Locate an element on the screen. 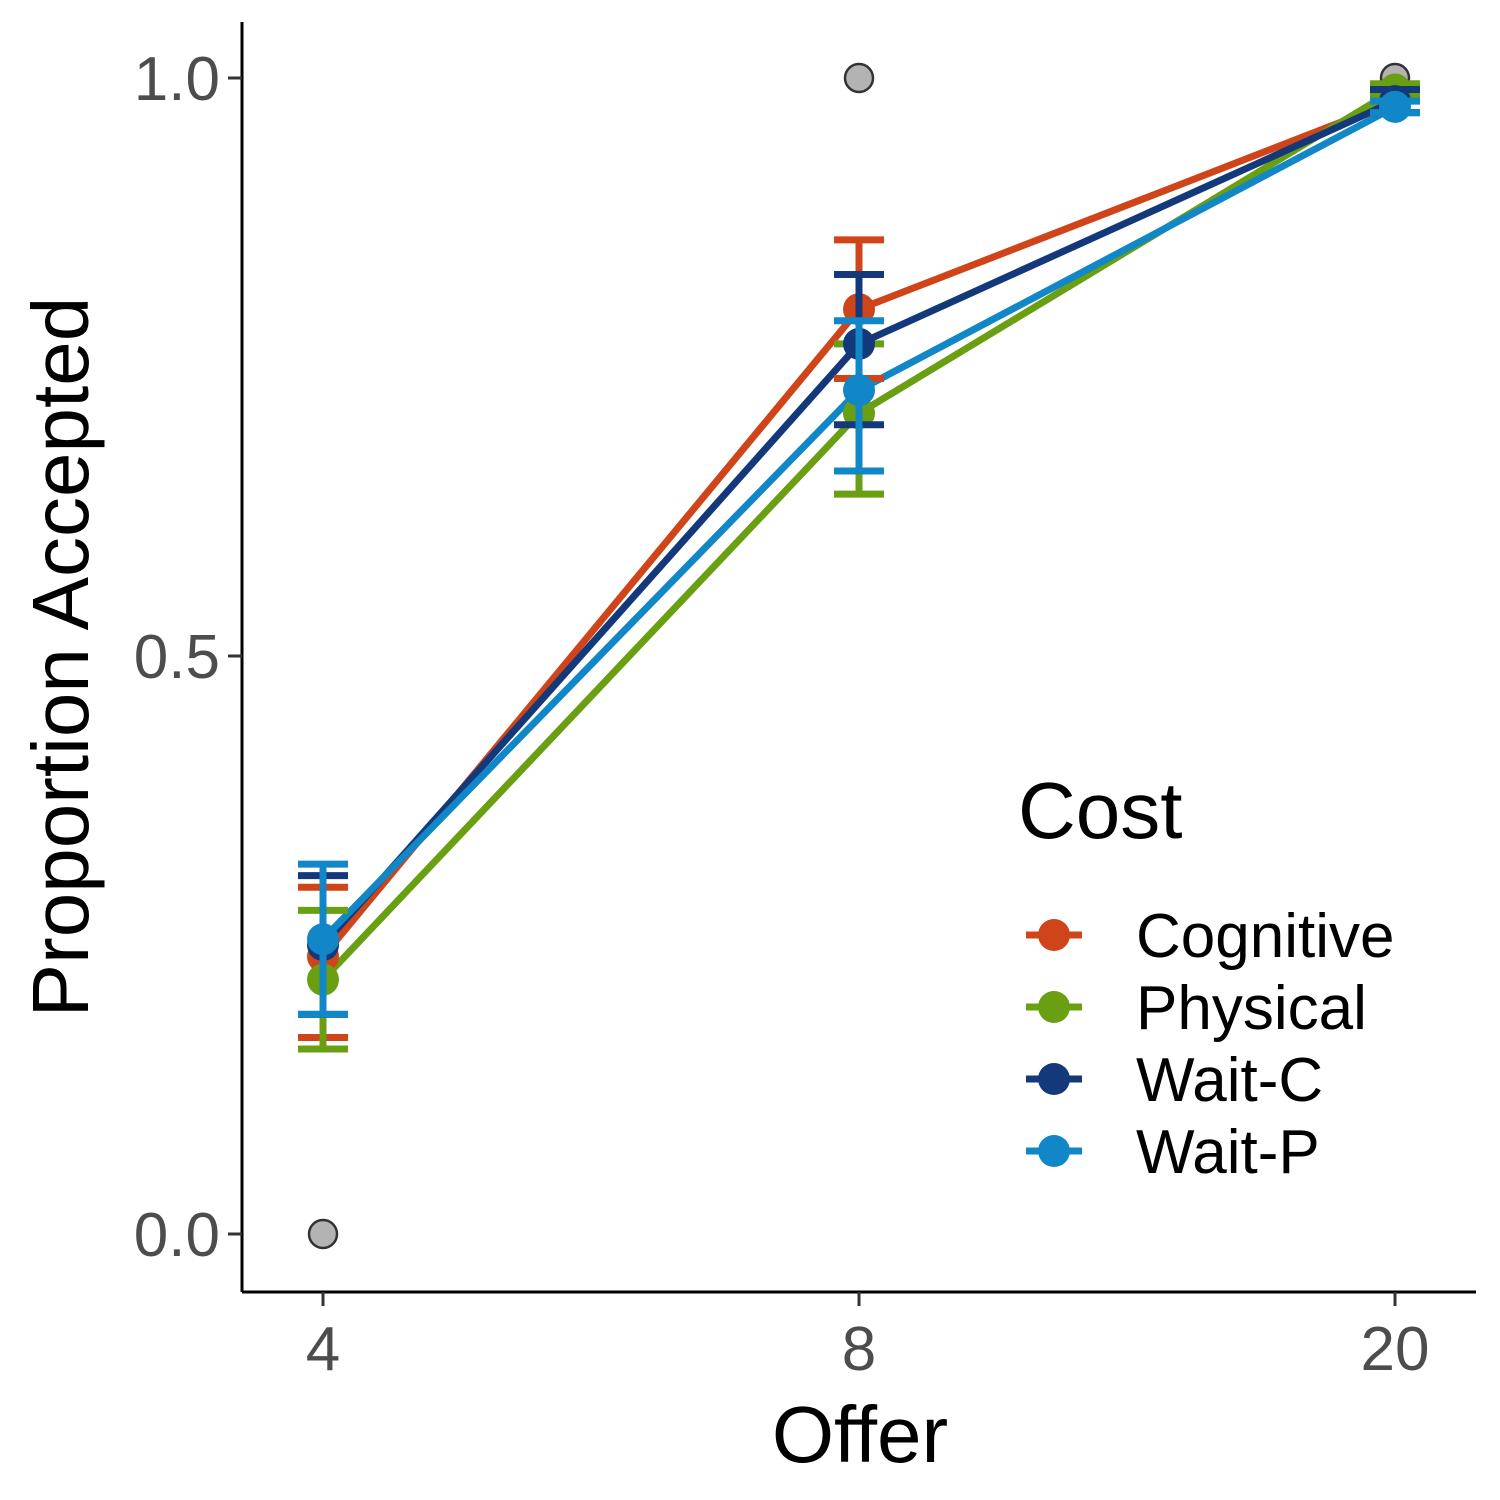 The height and width of the screenshot is (1500, 1500). x-axis-ticks: 4 8 20 is located at coordinates (868, 1338).